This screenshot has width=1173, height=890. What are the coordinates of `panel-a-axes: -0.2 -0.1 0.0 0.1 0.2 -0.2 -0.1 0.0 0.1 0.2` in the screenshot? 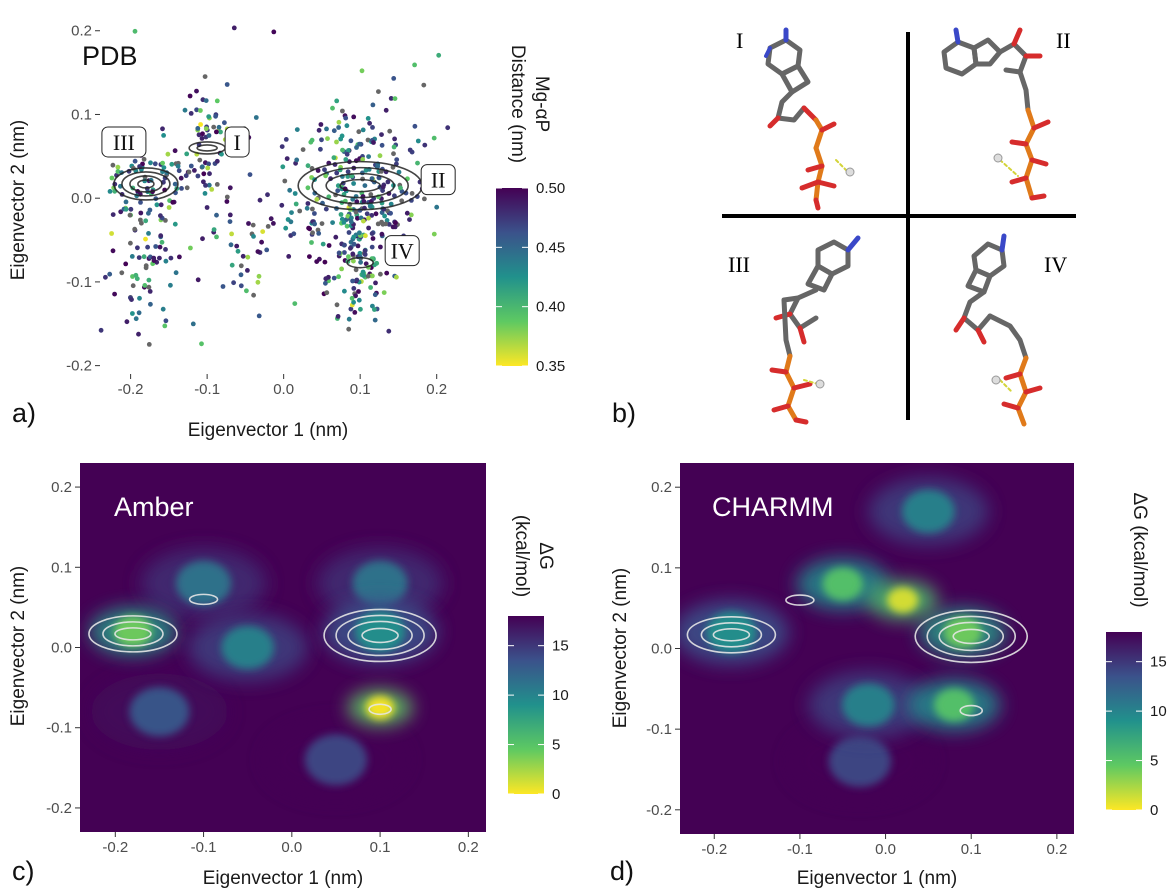 It's located at (256, 210).